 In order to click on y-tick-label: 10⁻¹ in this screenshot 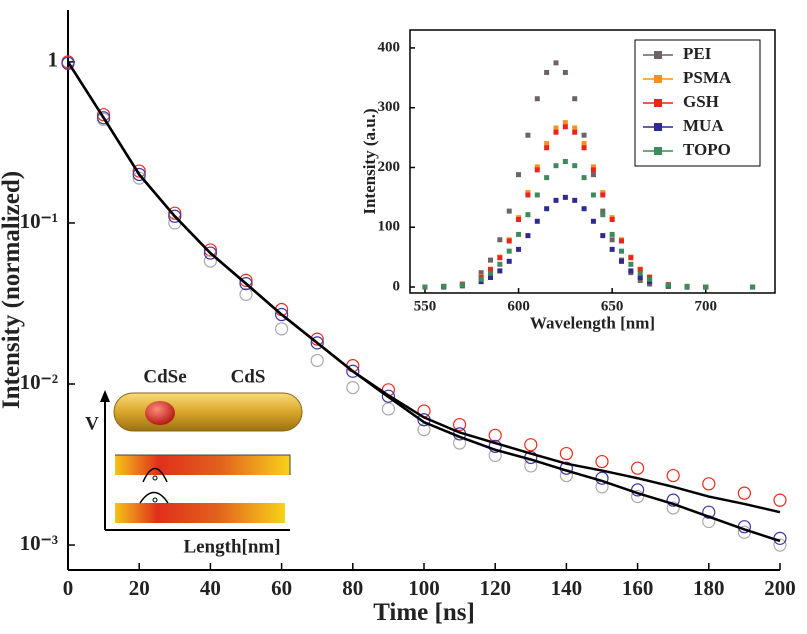, I will do `click(39, 221)`.